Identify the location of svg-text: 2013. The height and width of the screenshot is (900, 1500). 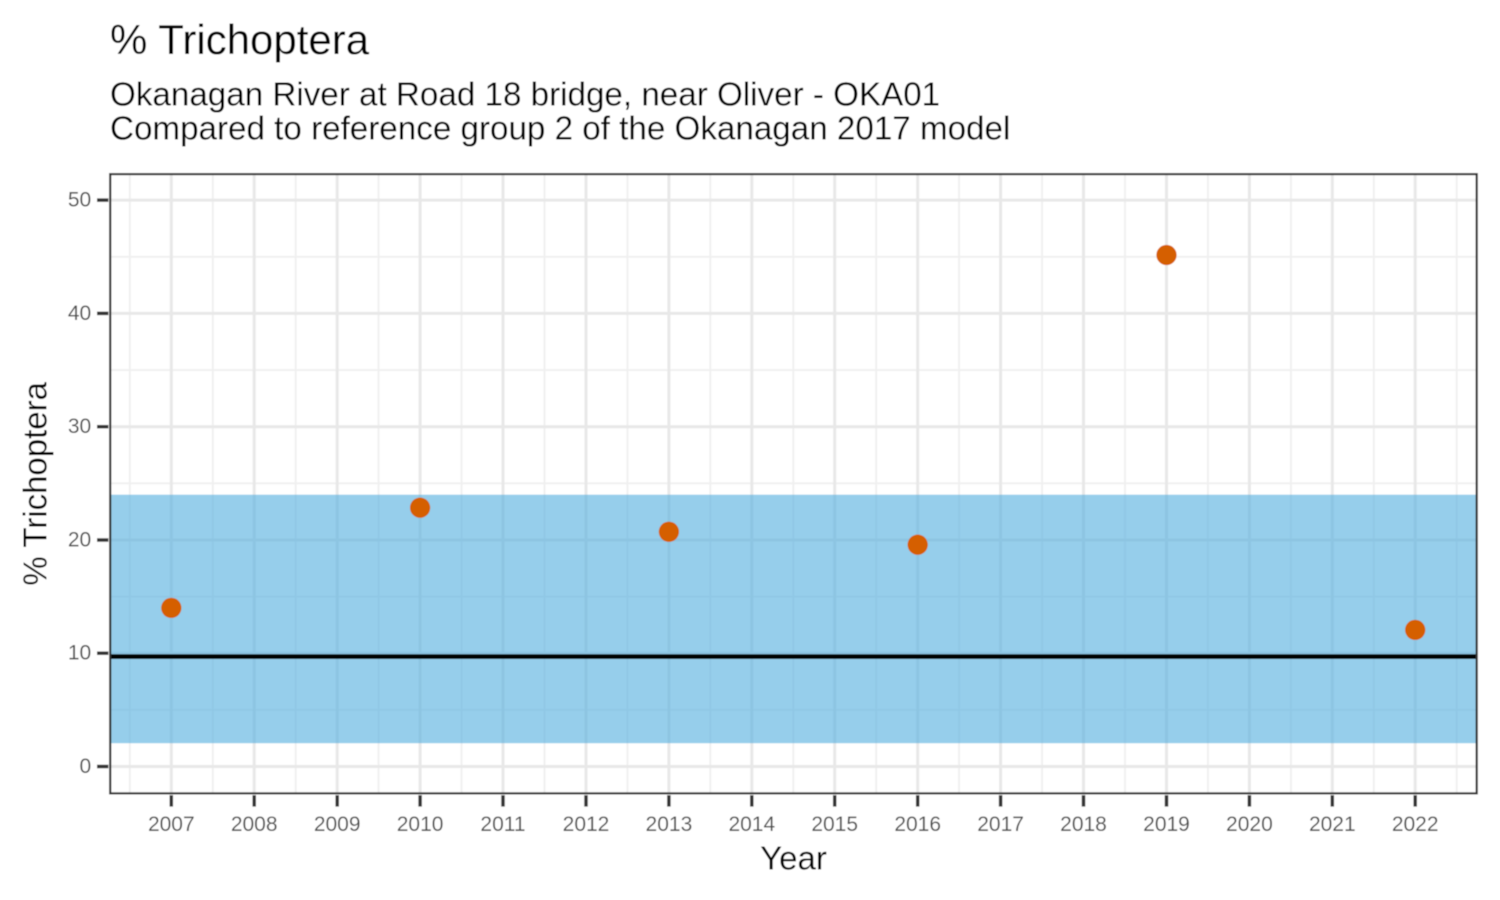
(669, 824).